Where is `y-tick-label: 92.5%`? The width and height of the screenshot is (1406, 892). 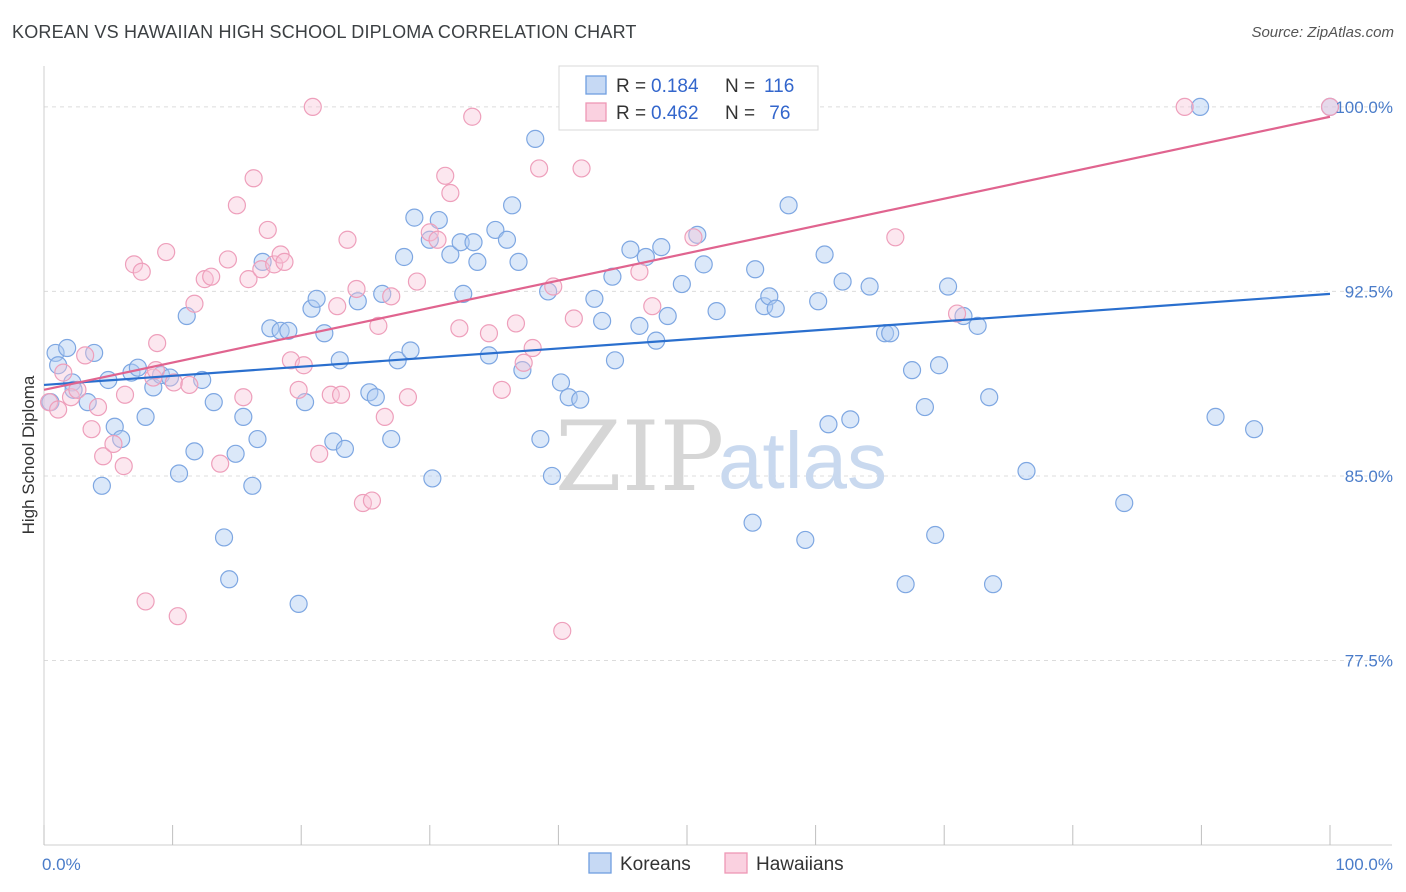 y-tick-label: 92.5% is located at coordinates (1369, 291).